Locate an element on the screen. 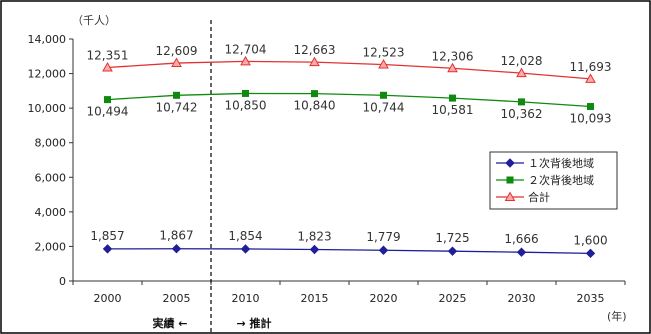 The width and height of the screenshot is (651, 334). x-tick-label: 2015 is located at coordinates (315, 298).